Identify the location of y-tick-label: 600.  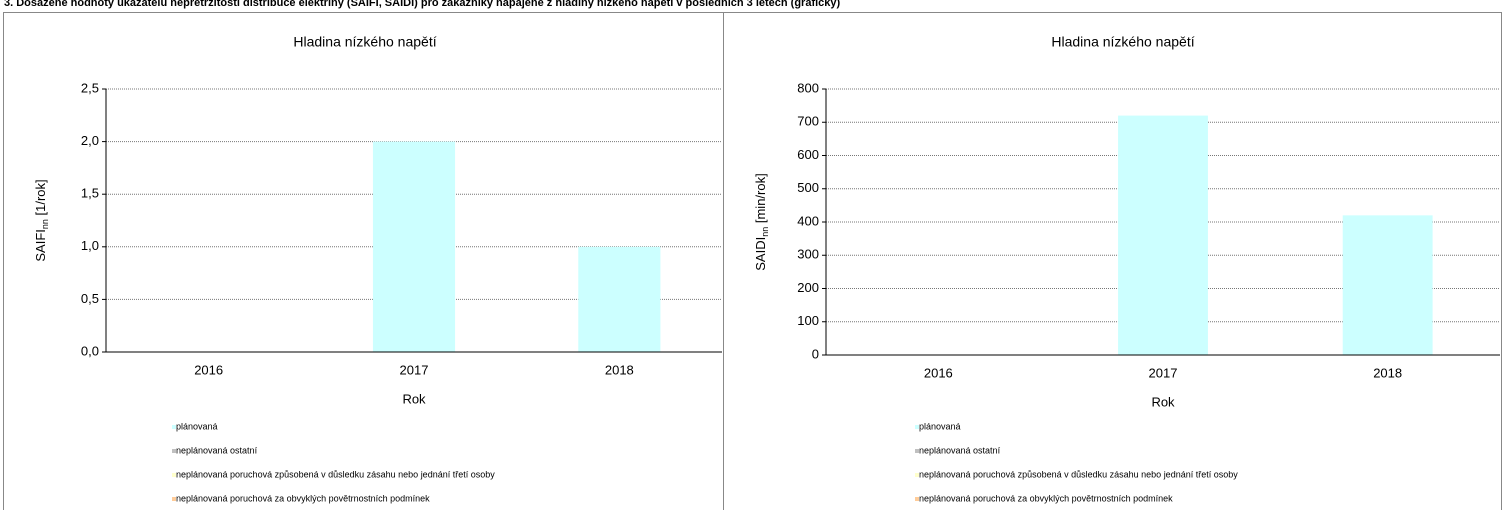
(808, 154).